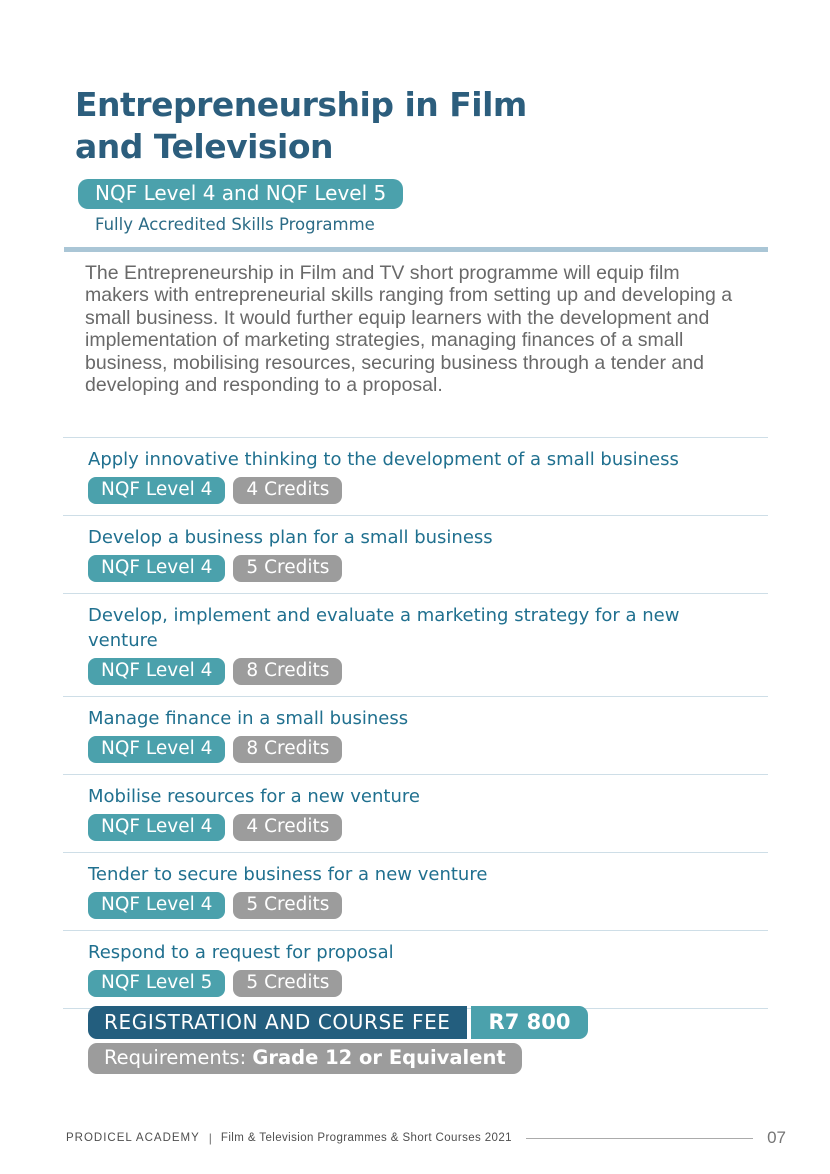 The image size is (830, 1174). What do you see at coordinates (241, 952) in the screenshot?
I see `module-title: Respond to a request for proposal` at bounding box center [241, 952].